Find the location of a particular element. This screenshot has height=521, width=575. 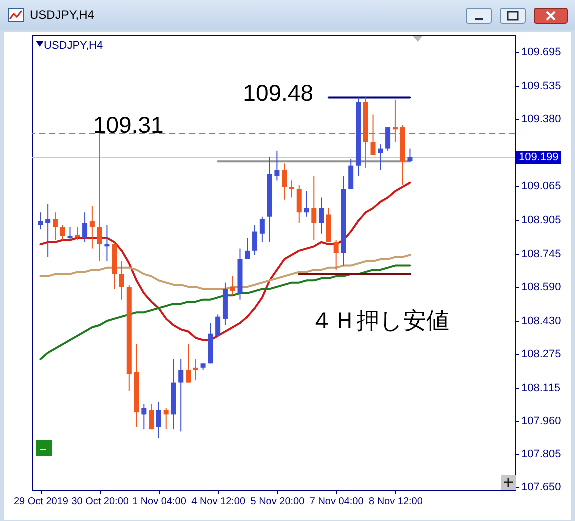

x-tick-label: 5 Nov 20:00 is located at coordinates (278, 502).